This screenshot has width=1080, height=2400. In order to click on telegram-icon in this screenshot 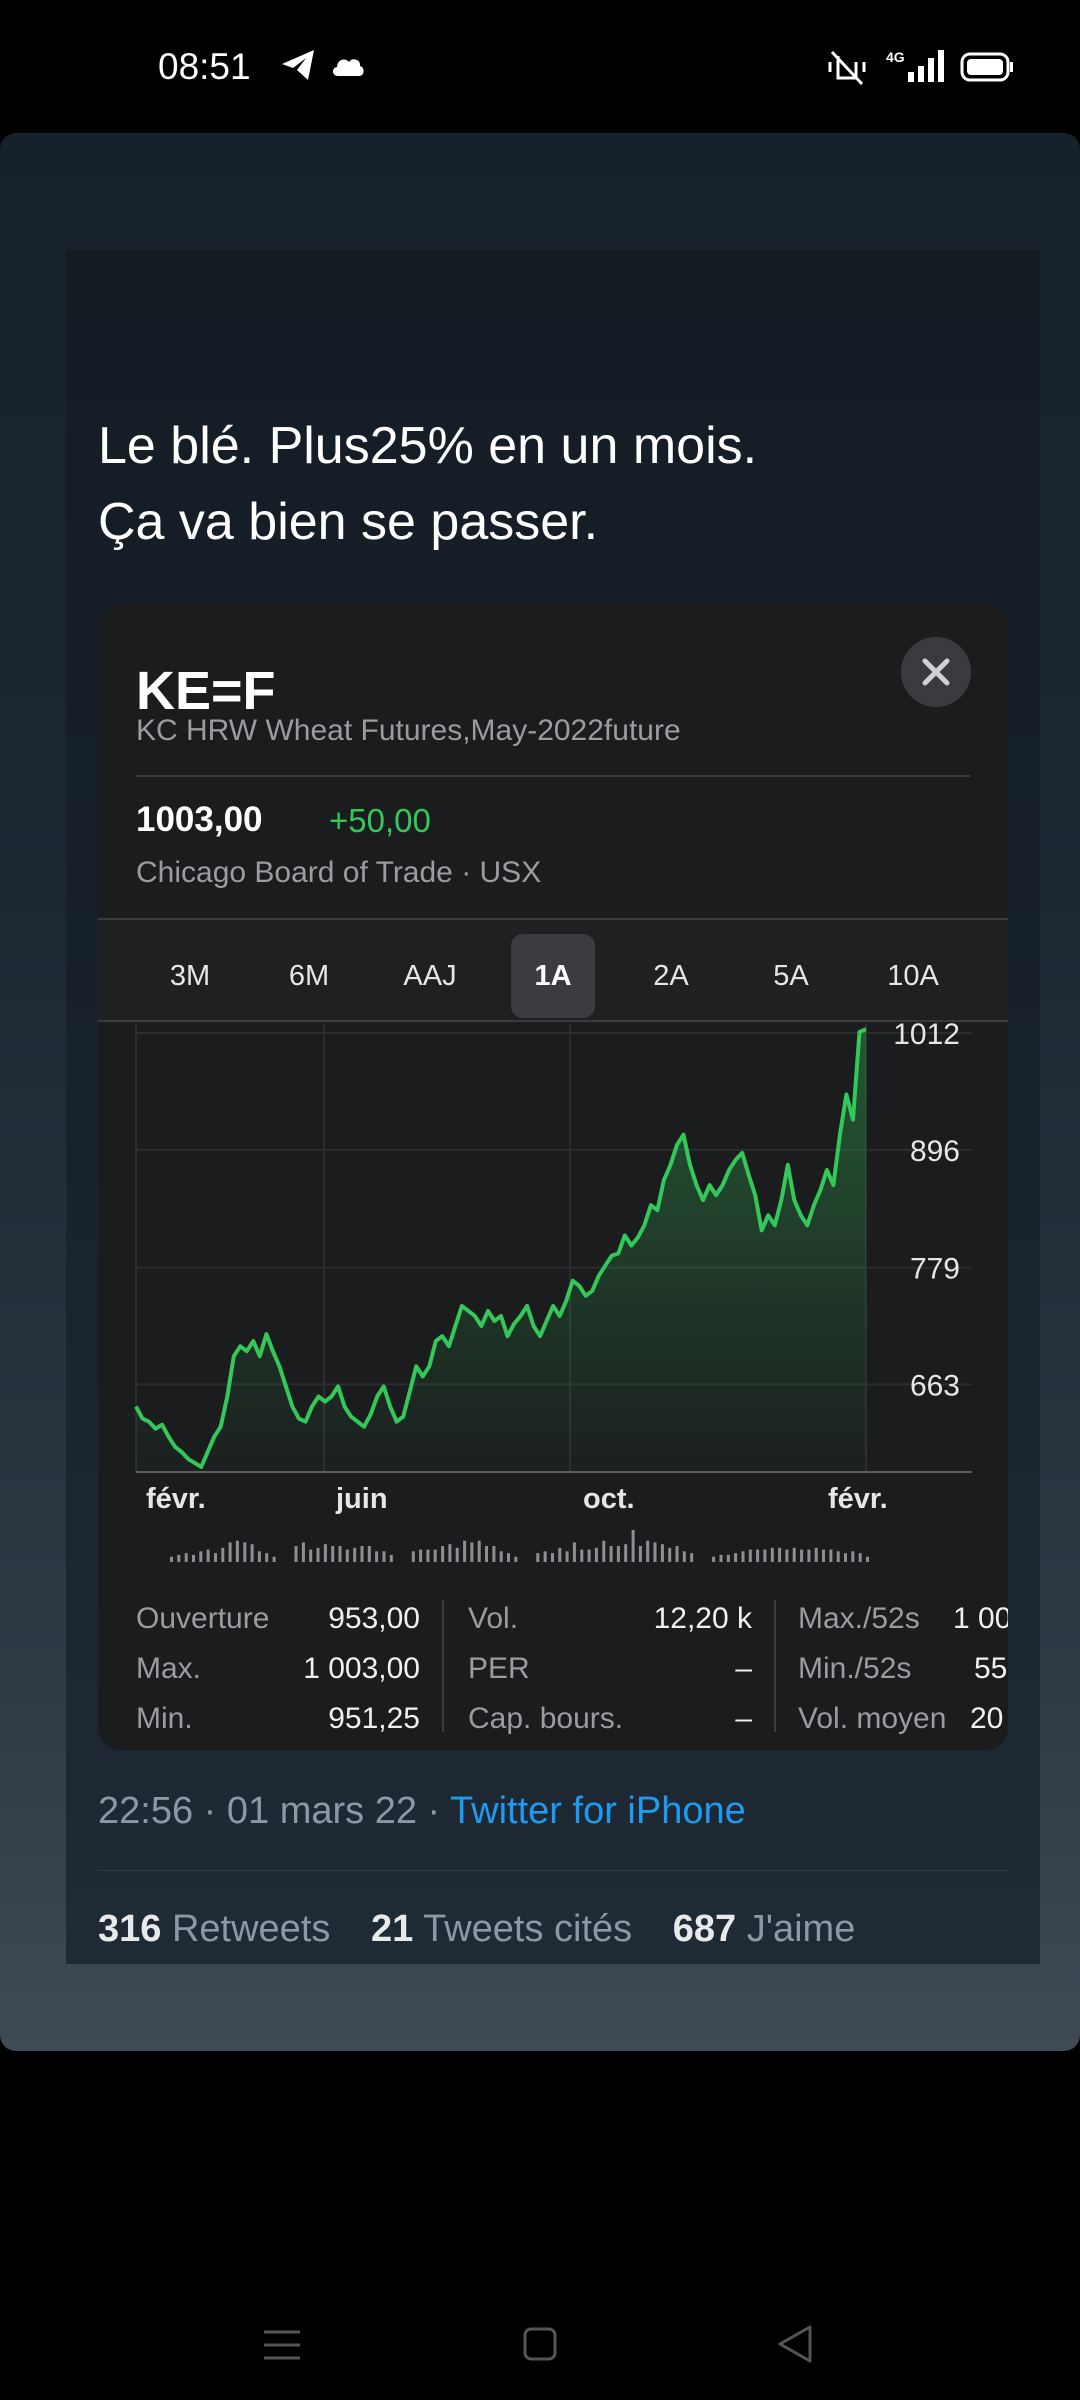, I will do `click(298, 67)`.